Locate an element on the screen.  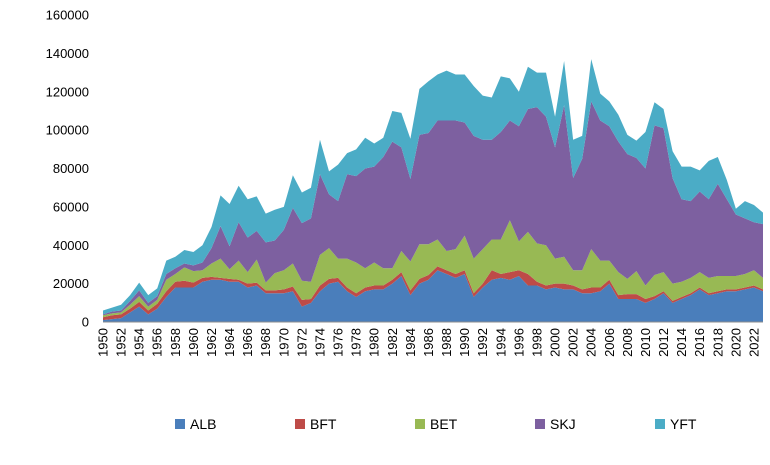
legend-item-bet: BET is located at coordinates (436, 424).